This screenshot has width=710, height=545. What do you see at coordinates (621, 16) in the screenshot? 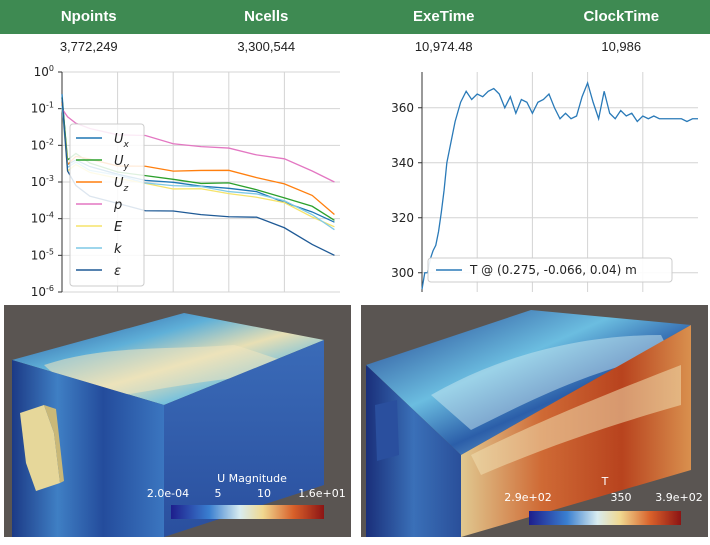
I see `header-clocktime: ClockTime` at bounding box center [621, 16].